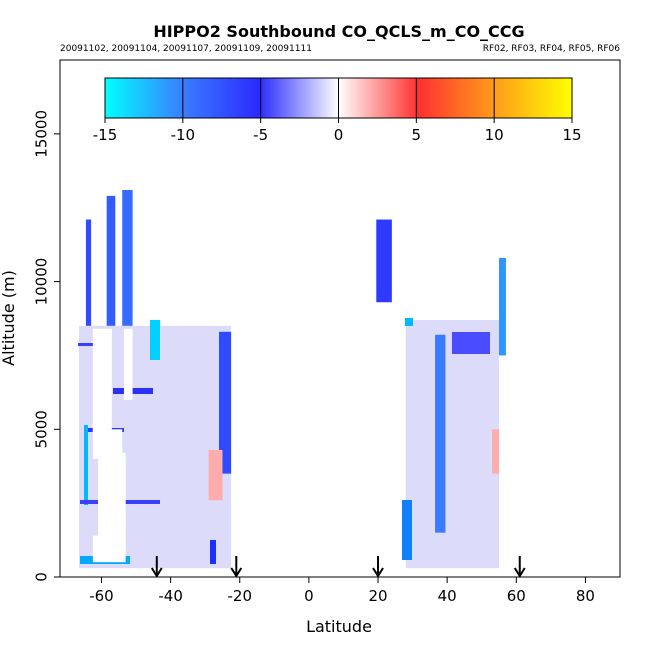 The width and height of the screenshot is (650, 650). I want to click on x-tick-label: -40, so click(170, 596).